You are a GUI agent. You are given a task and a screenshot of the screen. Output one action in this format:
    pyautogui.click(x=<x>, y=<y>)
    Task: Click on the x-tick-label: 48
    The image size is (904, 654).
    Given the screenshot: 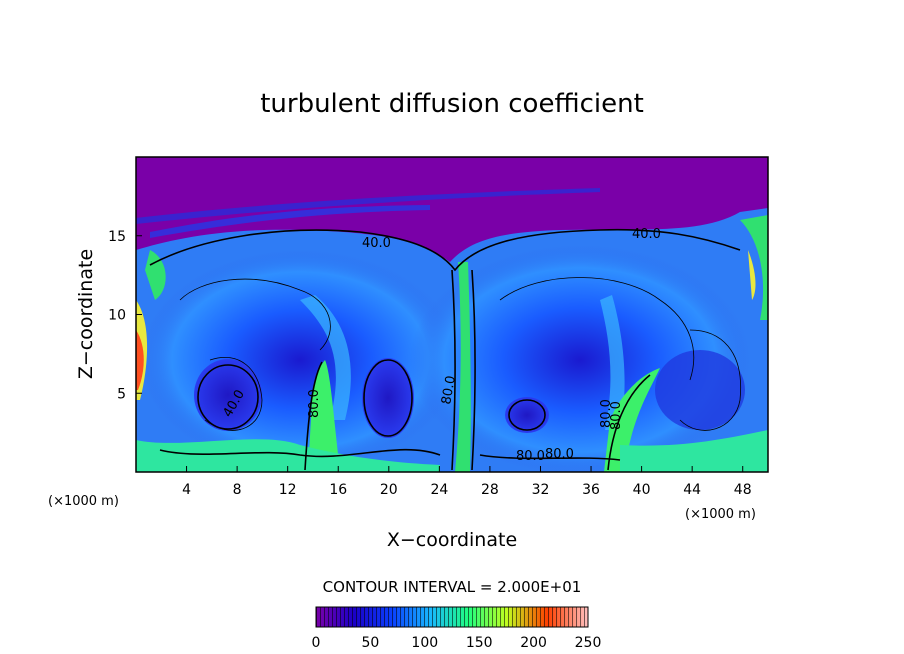 What is the action you would take?
    pyautogui.click(x=743, y=490)
    